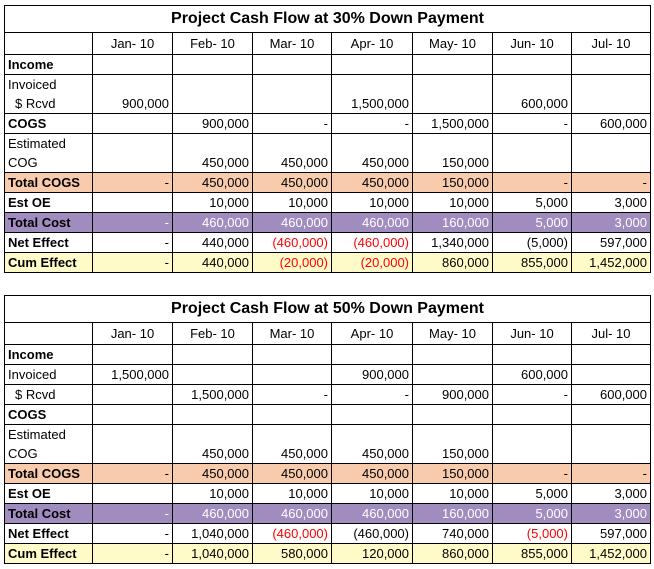 The height and width of the screenshot is (569, 654). What do you see at coordinates (48, 84) in the screenshot?
I see `row-label-invoiced: Invoiced` at bounding box center [48, 84].